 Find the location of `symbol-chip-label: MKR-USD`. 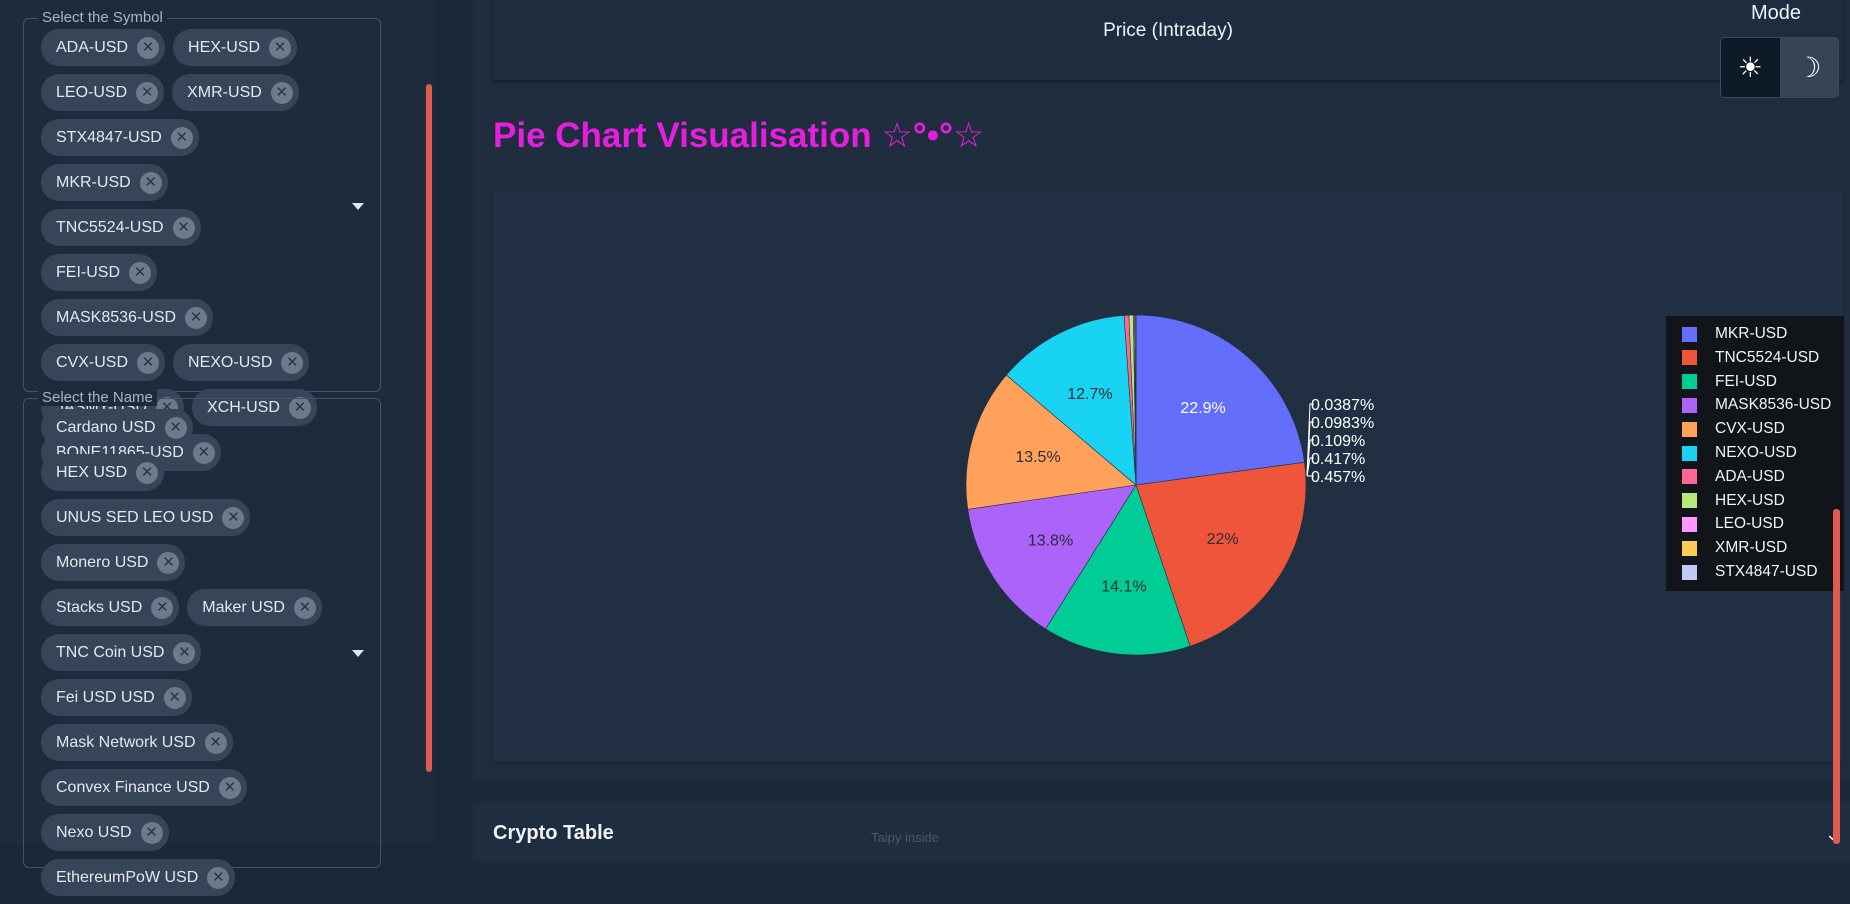

symbol-chip-label: MKR-USD is located at coordinates (93, 183).